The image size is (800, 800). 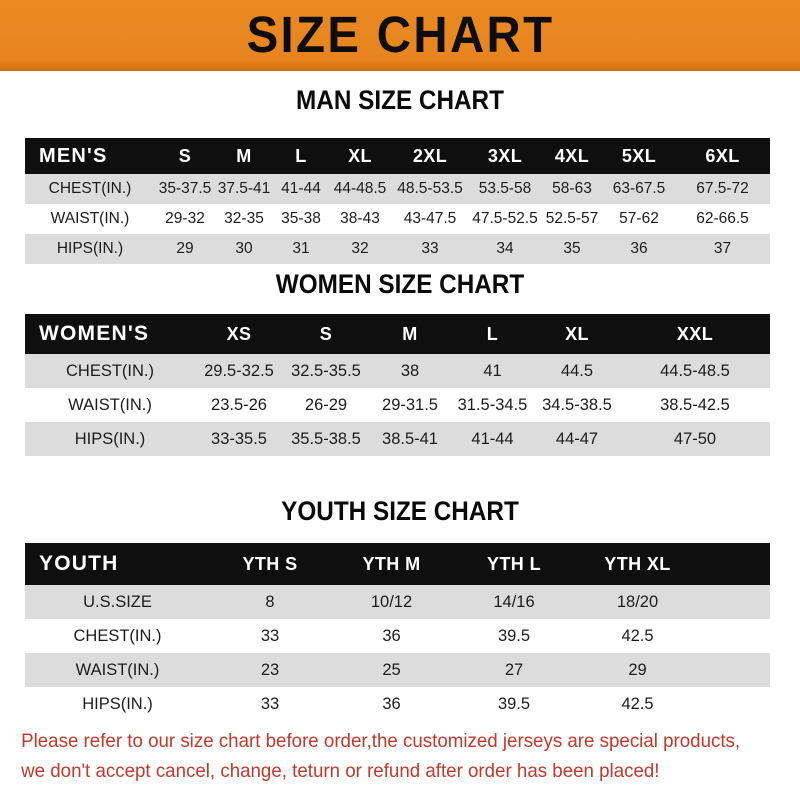 I want to click on man-size-chart-heading: MAN SIZE CHART, so click(x=400, y=100).